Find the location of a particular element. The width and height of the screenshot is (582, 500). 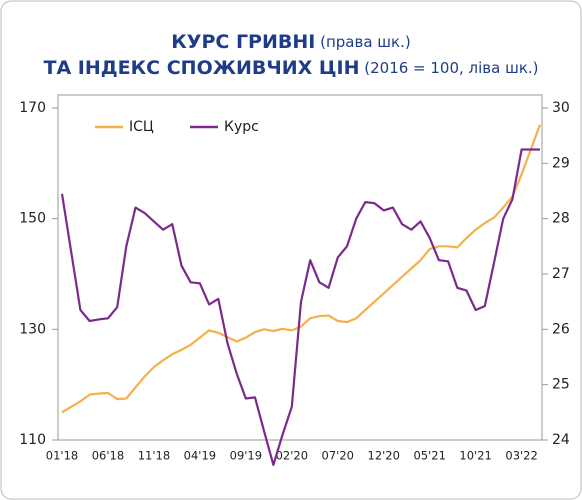

x-tick-label: 04'19 is located at coordinates (200, 456).